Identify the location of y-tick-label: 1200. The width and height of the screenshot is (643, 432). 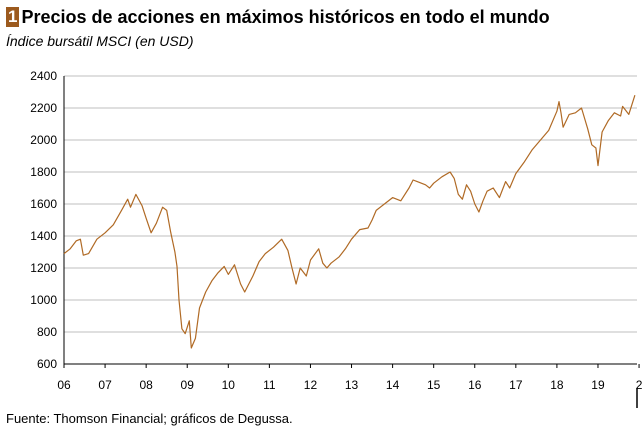
(43, 268).